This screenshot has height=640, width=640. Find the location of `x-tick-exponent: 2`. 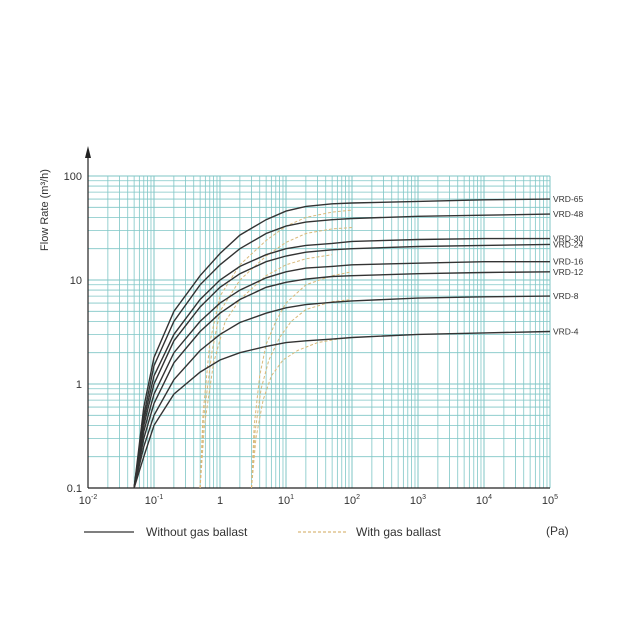

x-tick-exponent: 2 is located at coordinates (358, 497).